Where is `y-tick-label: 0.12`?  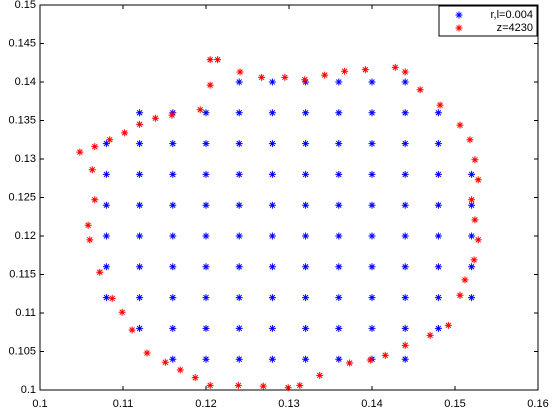 y-tick-label: 0.12 is located at coordinates (25, 236).